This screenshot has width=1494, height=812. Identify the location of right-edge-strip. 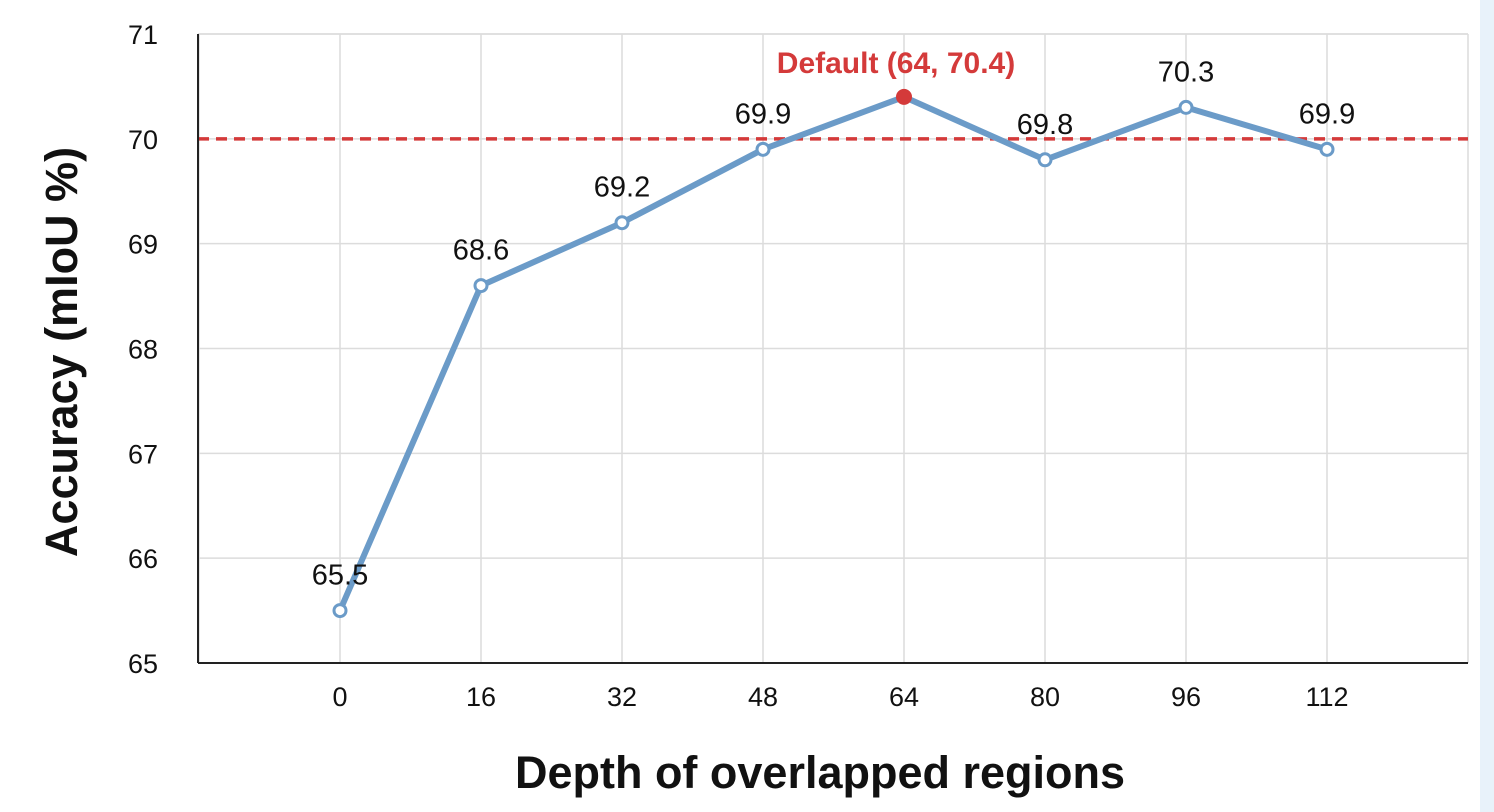
(1487, 406).